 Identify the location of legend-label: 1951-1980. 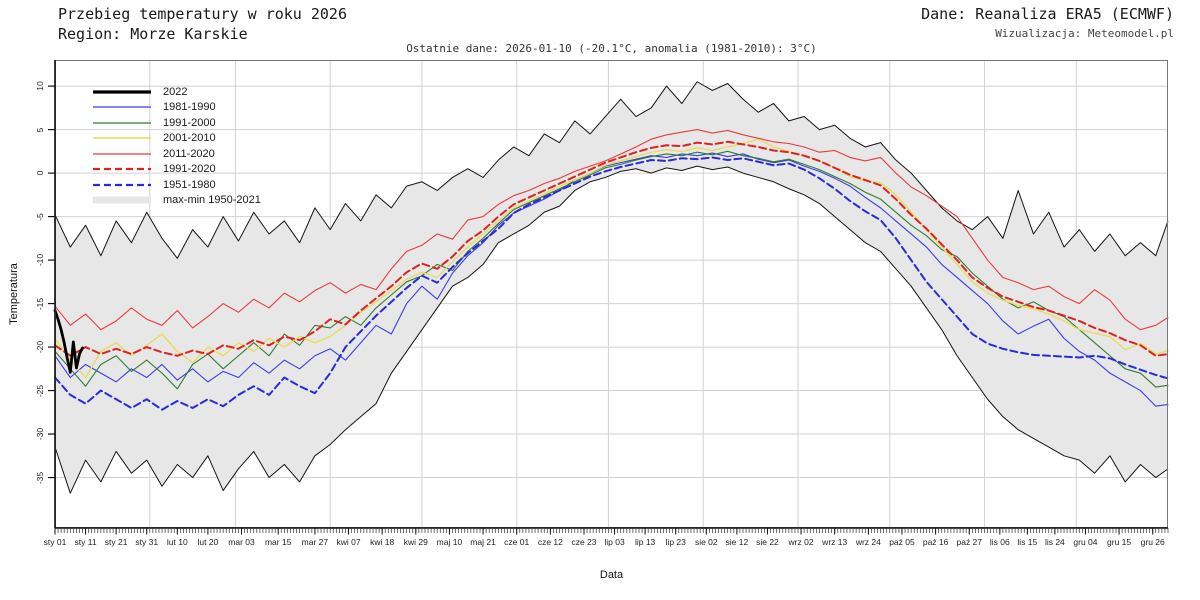
(189, 184).